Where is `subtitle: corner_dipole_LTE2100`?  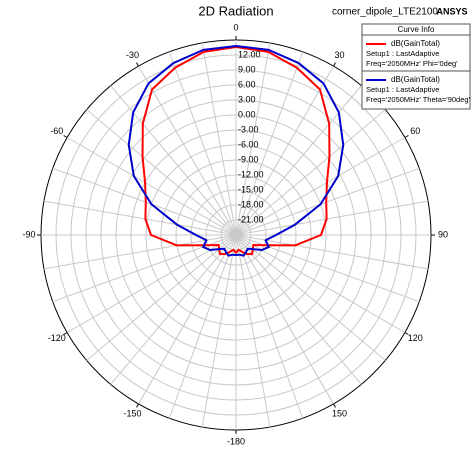 subtitle: corner_dipole_LTE2100 is located at coordinates (385, 12).